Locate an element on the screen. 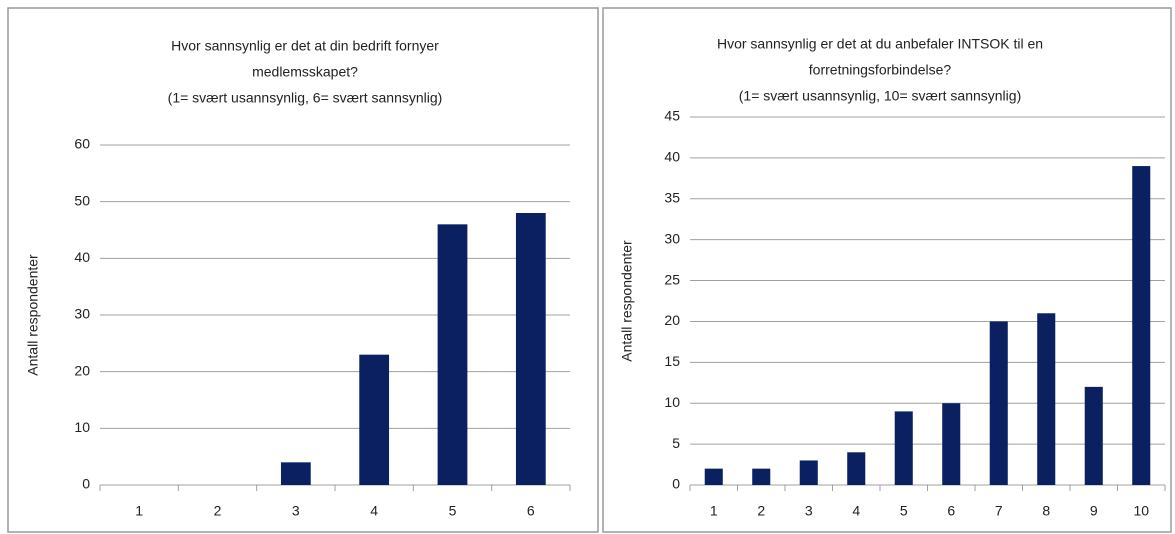 This screenshot has width=1175, height=534. x-tick-label: 8 is located at coordinates (1046, 511).